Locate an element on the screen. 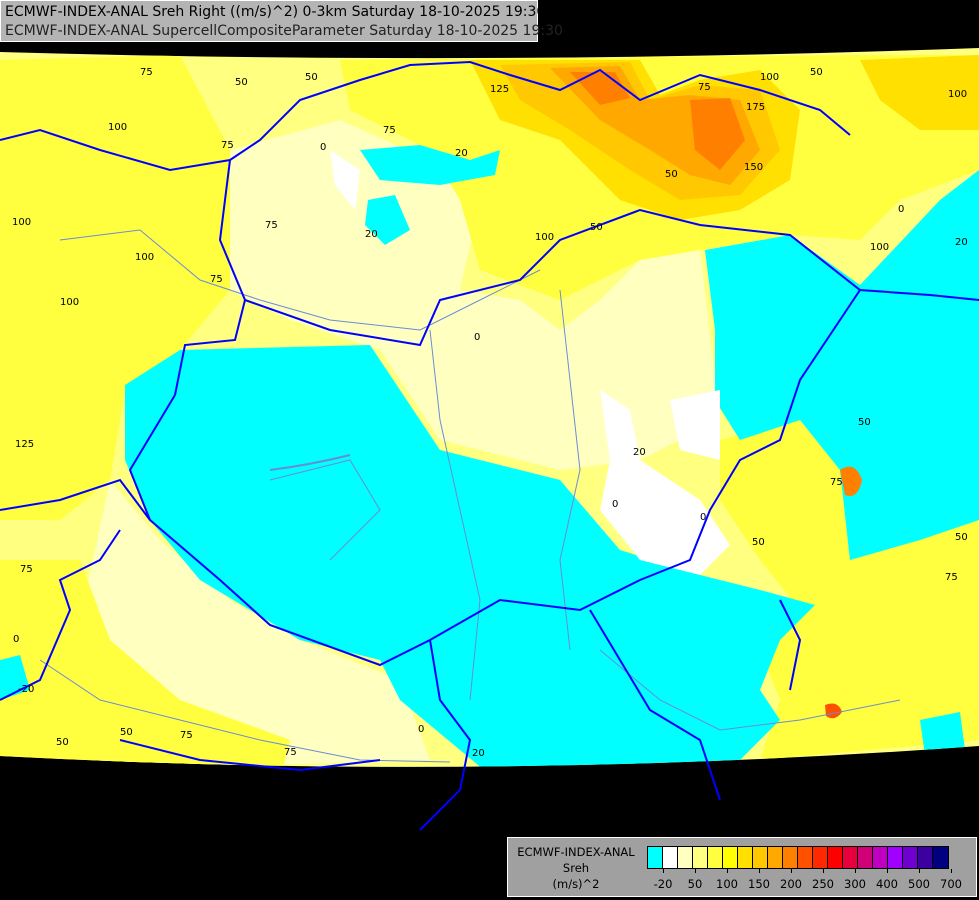 The height and width of the screenshot is (900, 979). legend-tick-label: 400 is located at coordinates (887, 884).